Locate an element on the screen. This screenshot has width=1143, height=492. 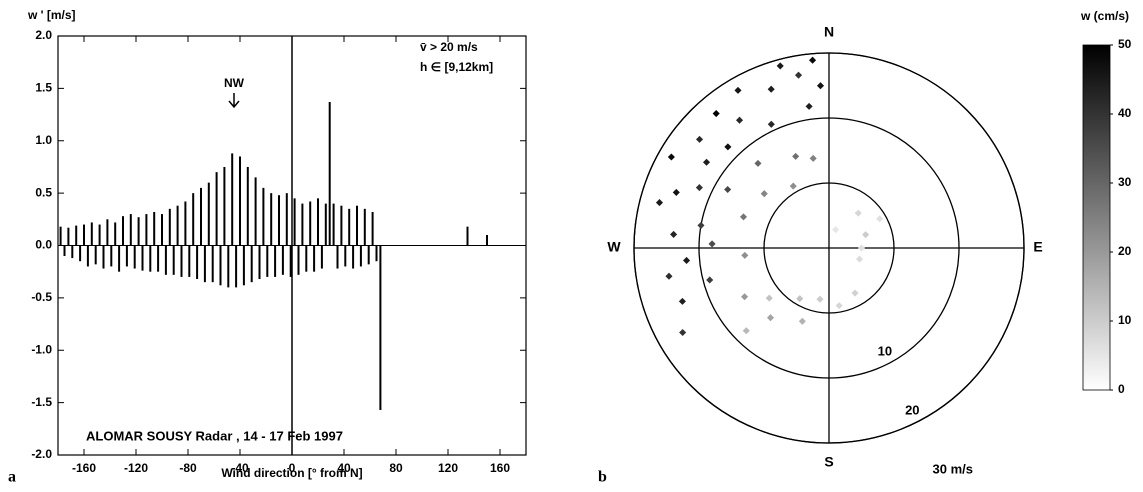
colorbar is located at coordinates (1096, 217).